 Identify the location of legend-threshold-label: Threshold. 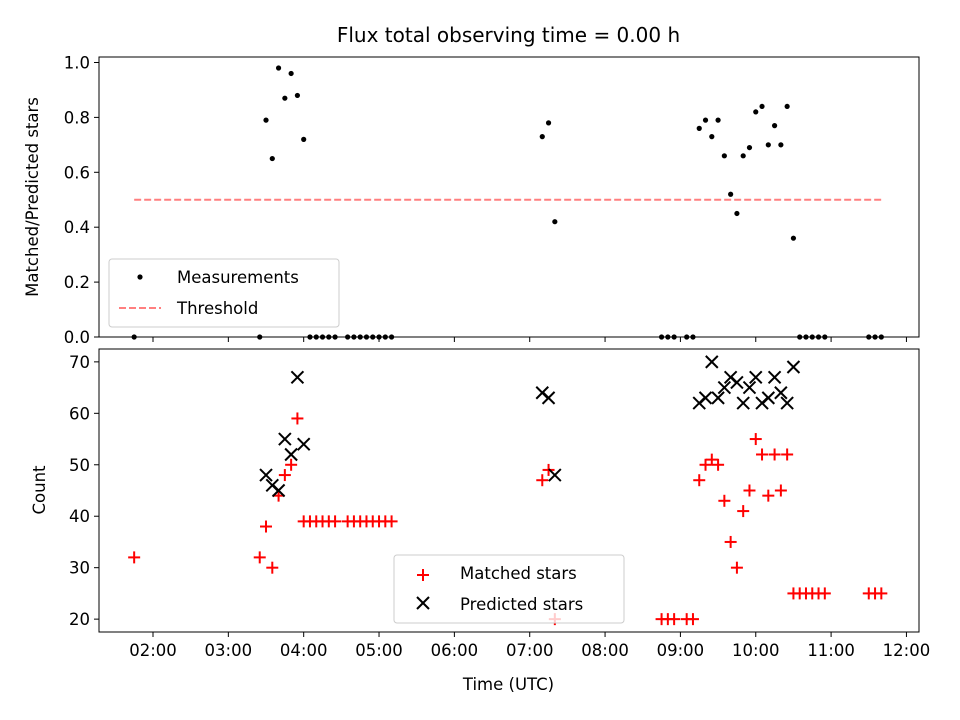
(217, 308).